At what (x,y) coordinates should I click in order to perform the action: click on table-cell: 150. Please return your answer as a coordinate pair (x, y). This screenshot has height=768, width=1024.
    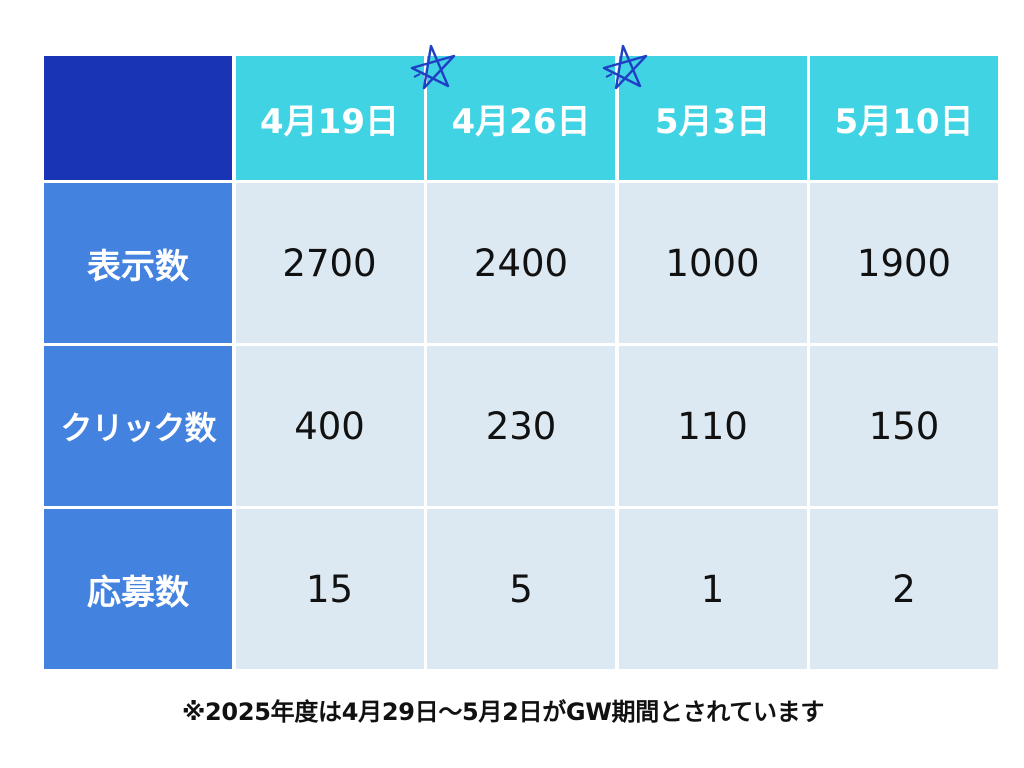
    Looking at the image, I should click on (904, 426).